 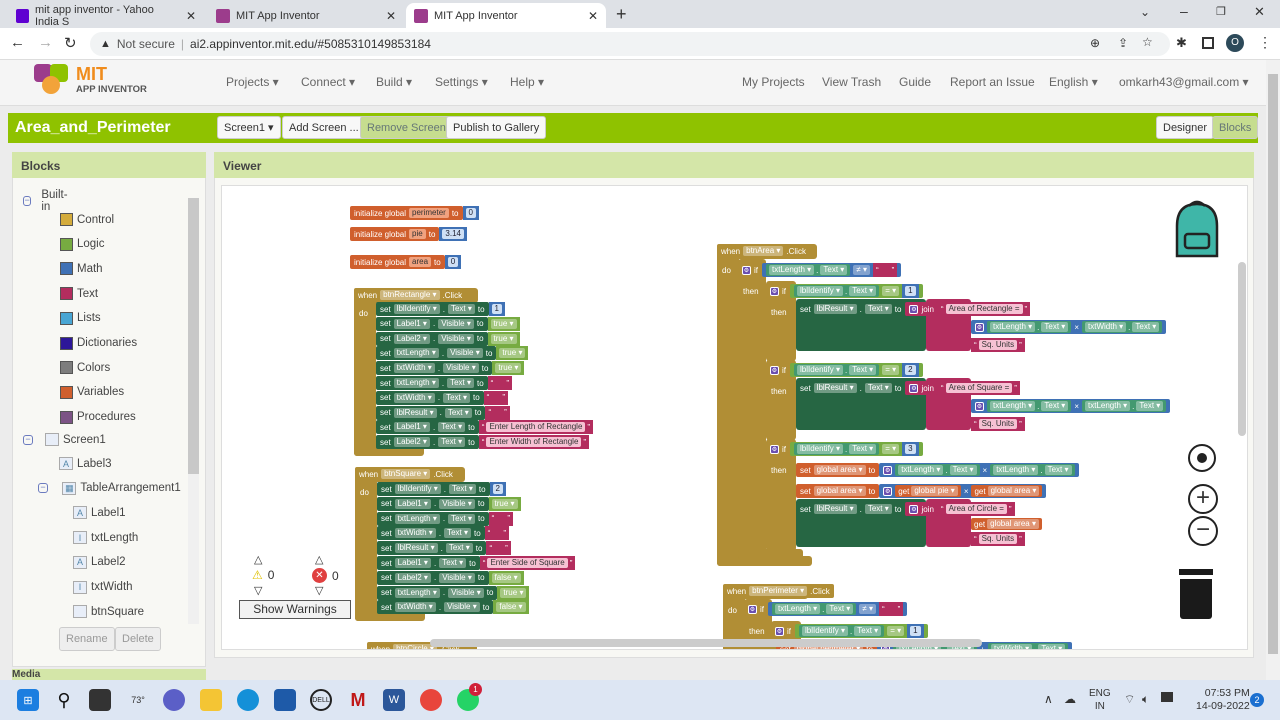 What do you see at coordinates (390, 15) in the screenshot?
I see `close-tab-icon: ✕` at bounding box center [390, 15].